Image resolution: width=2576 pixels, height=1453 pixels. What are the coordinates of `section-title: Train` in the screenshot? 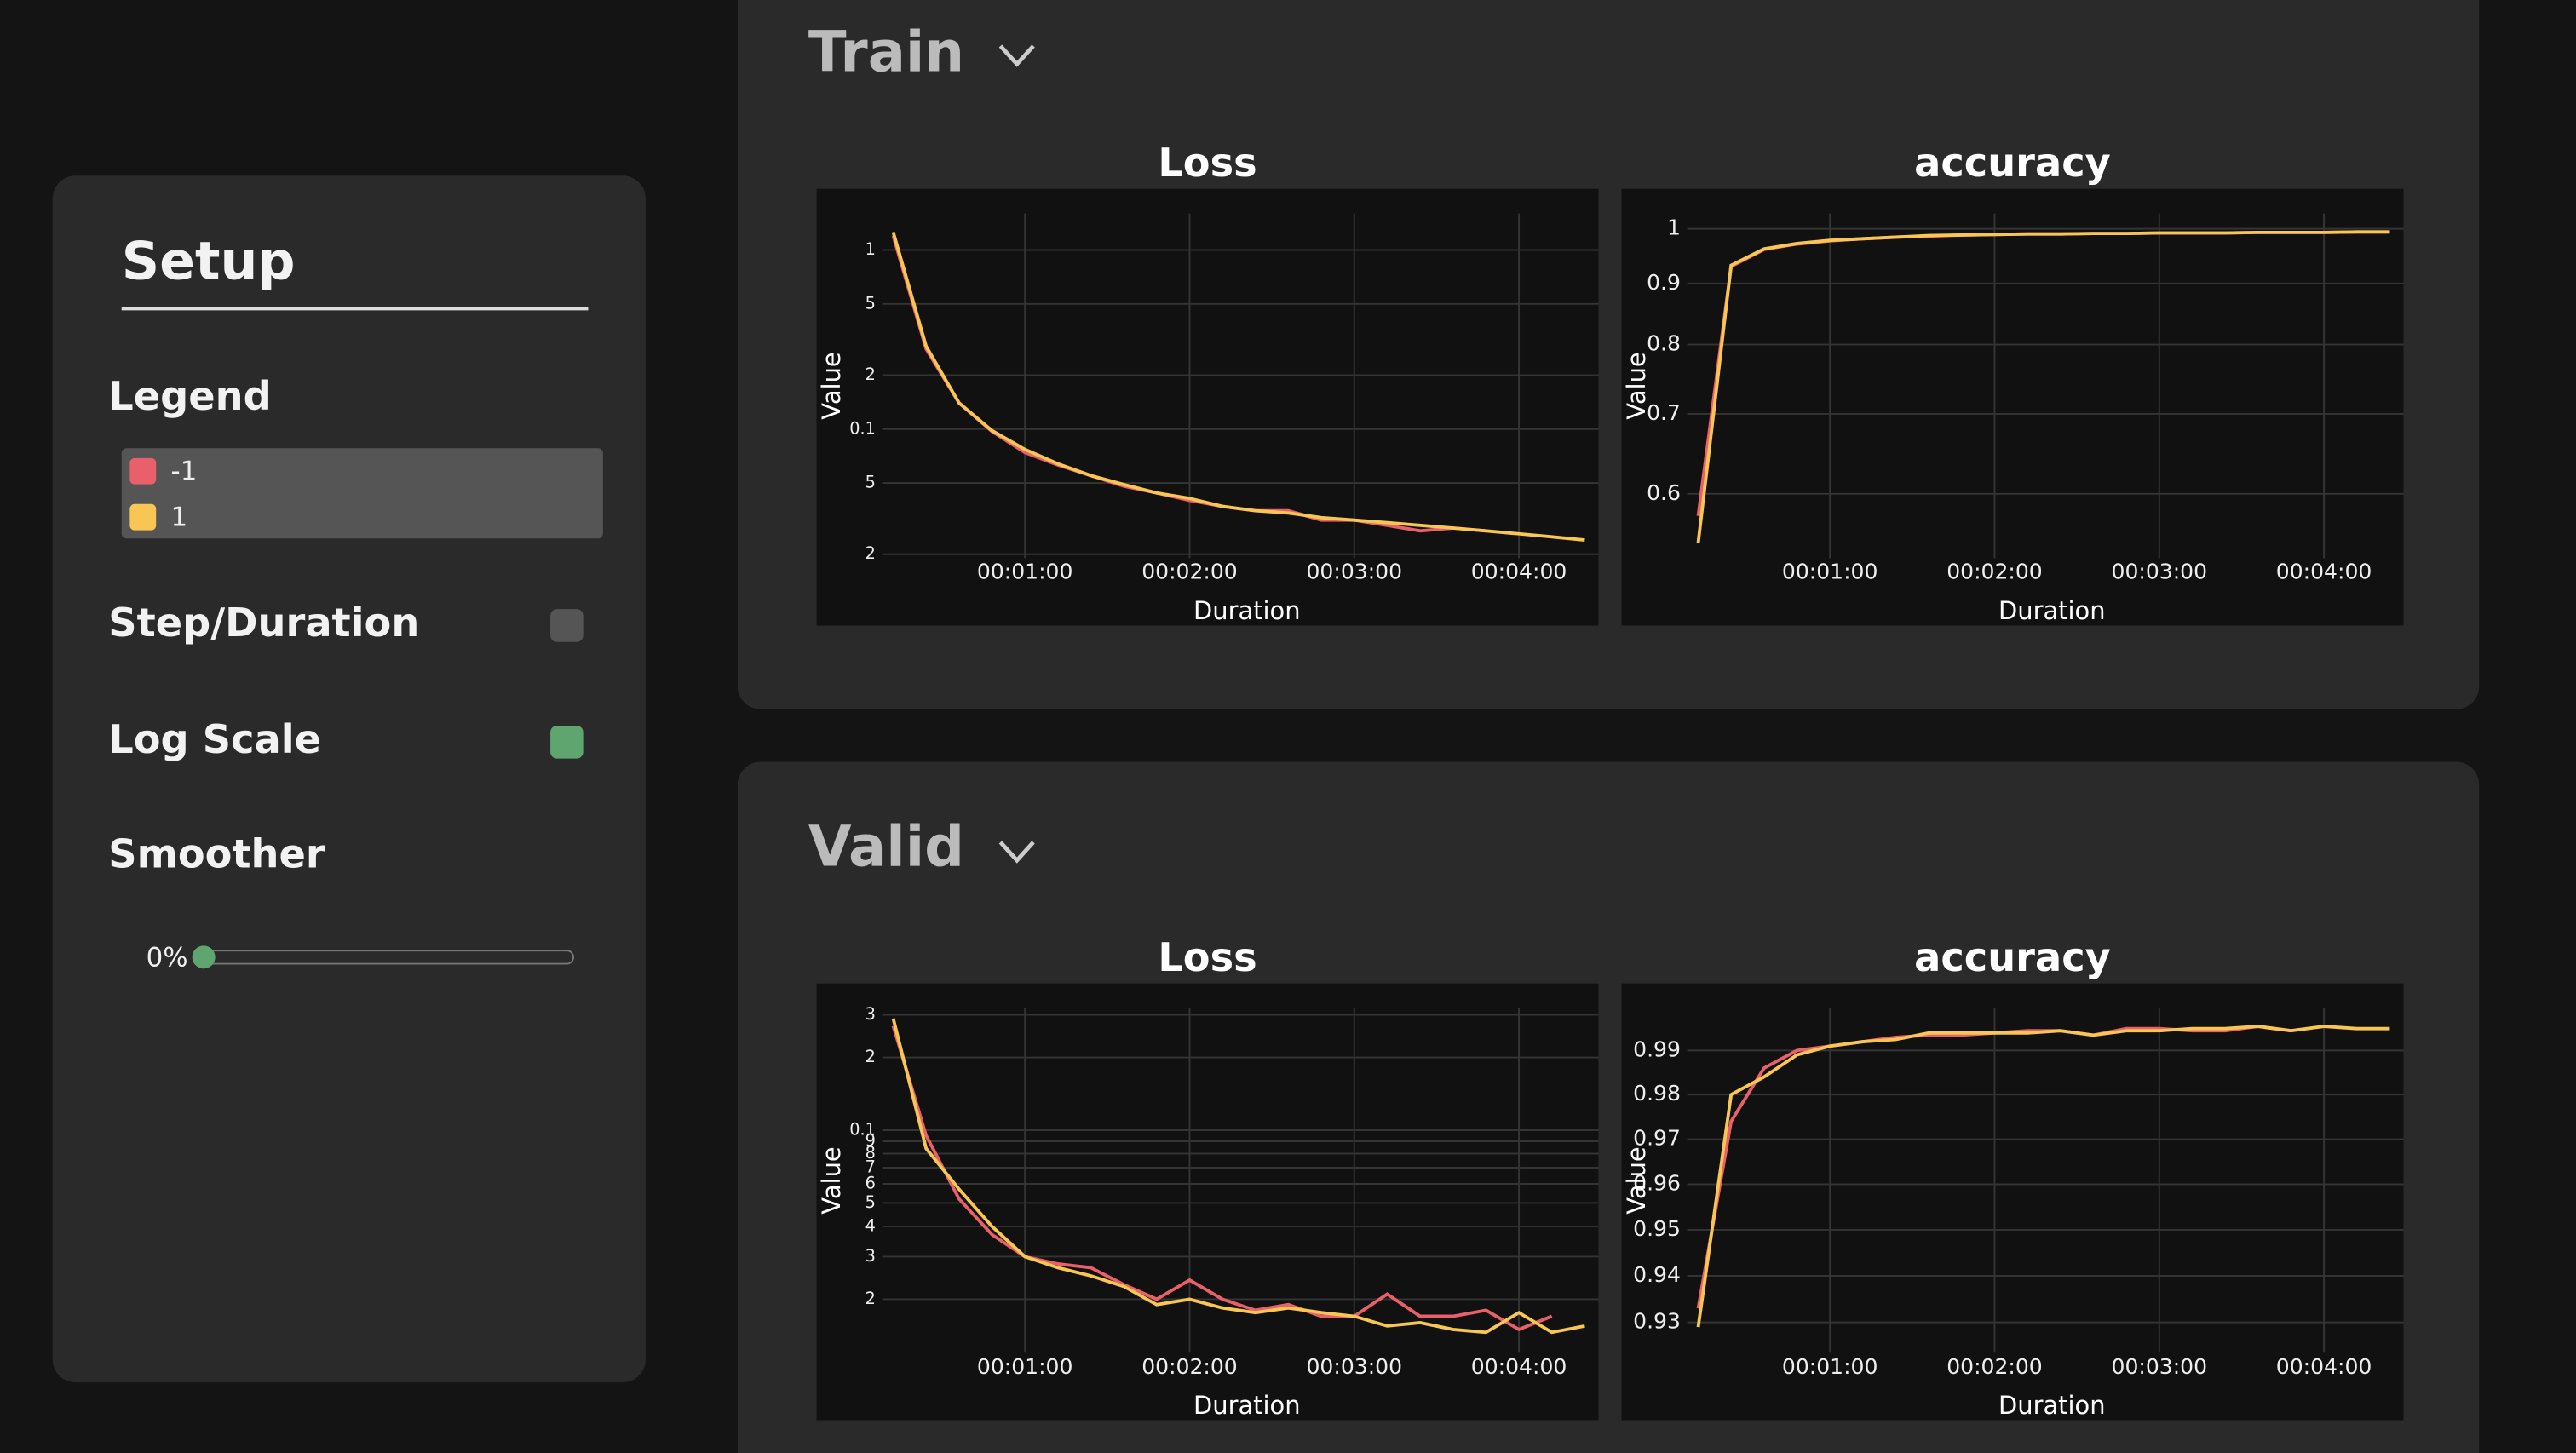 It's located at (886, 52).